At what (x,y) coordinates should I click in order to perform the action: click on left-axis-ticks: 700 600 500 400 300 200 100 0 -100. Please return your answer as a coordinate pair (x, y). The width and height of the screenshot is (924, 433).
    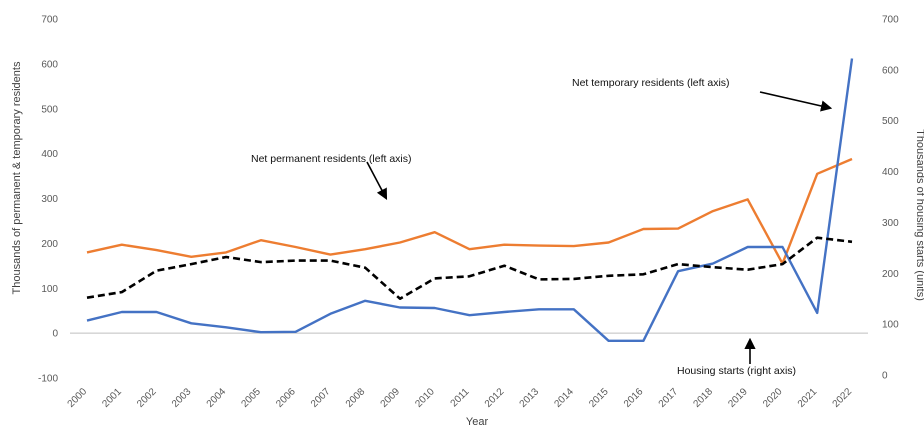
    Looking at the image, I should click on (48, 200).